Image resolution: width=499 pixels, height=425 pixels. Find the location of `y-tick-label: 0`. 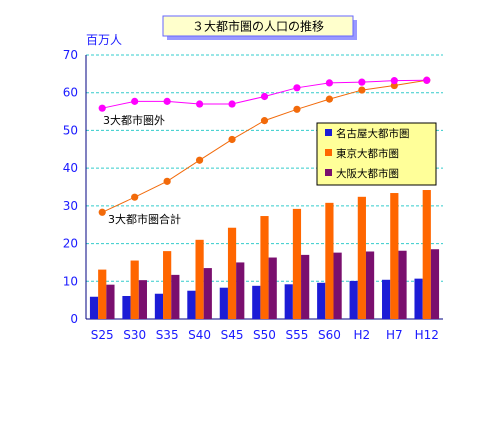

y-tick-label: 0 is located at coordinates (74, 319).